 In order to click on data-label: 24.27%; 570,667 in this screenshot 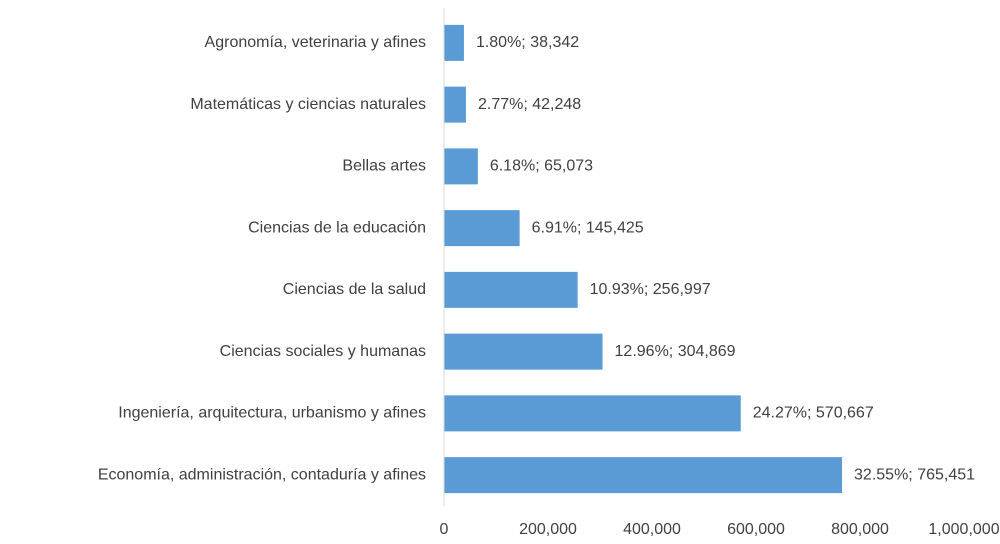, I will do `click(813, 413)`.